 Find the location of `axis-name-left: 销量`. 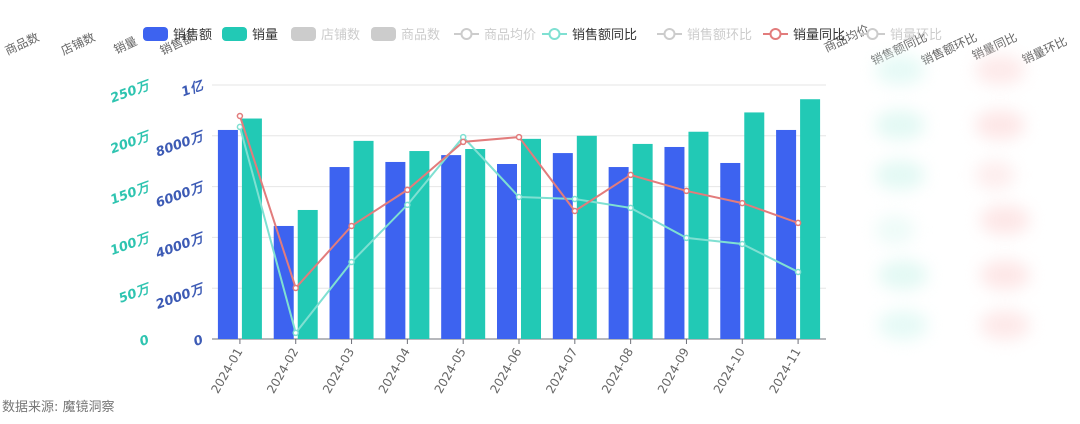

axis-name-left: 销量 is located at coordinates (126, 45).